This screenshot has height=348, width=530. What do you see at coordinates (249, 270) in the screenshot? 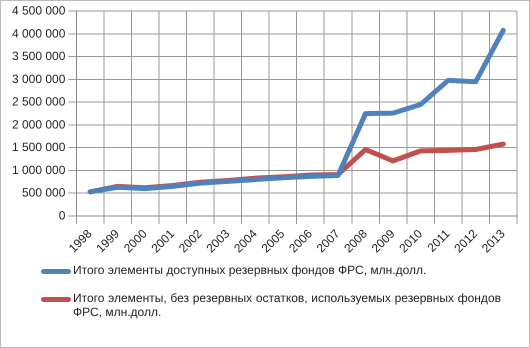
I see `legend-label: Итого элементы доступных резервных фондов ФРС, млн.долл.` at bounding box center [249, 270].